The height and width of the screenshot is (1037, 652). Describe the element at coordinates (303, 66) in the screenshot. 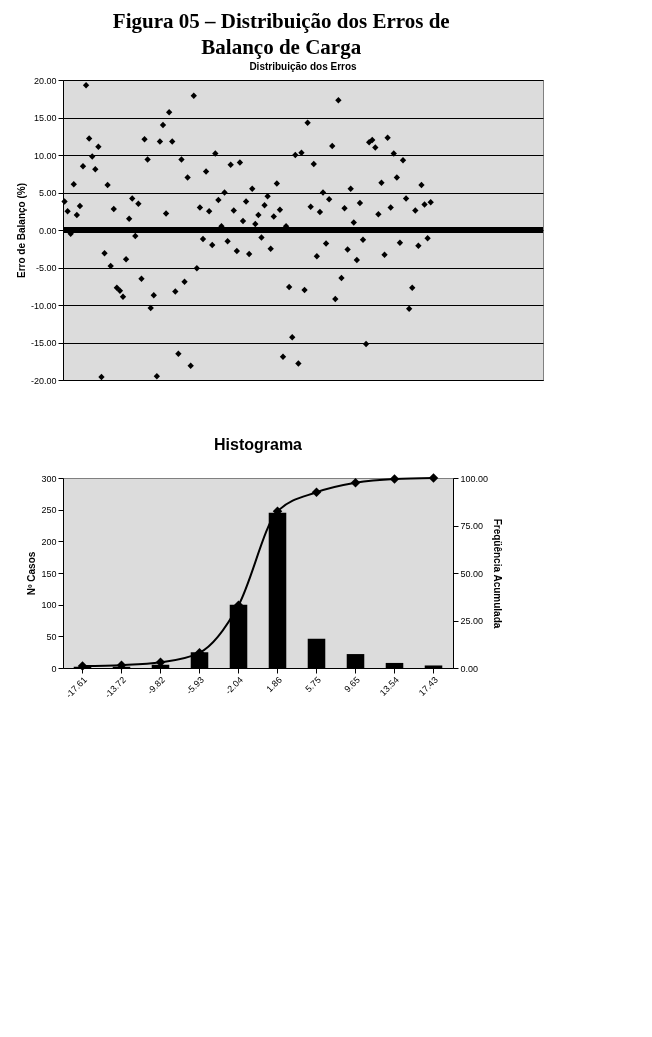

I see `chart-subtitle: Distribuição dos Erros` at that location.